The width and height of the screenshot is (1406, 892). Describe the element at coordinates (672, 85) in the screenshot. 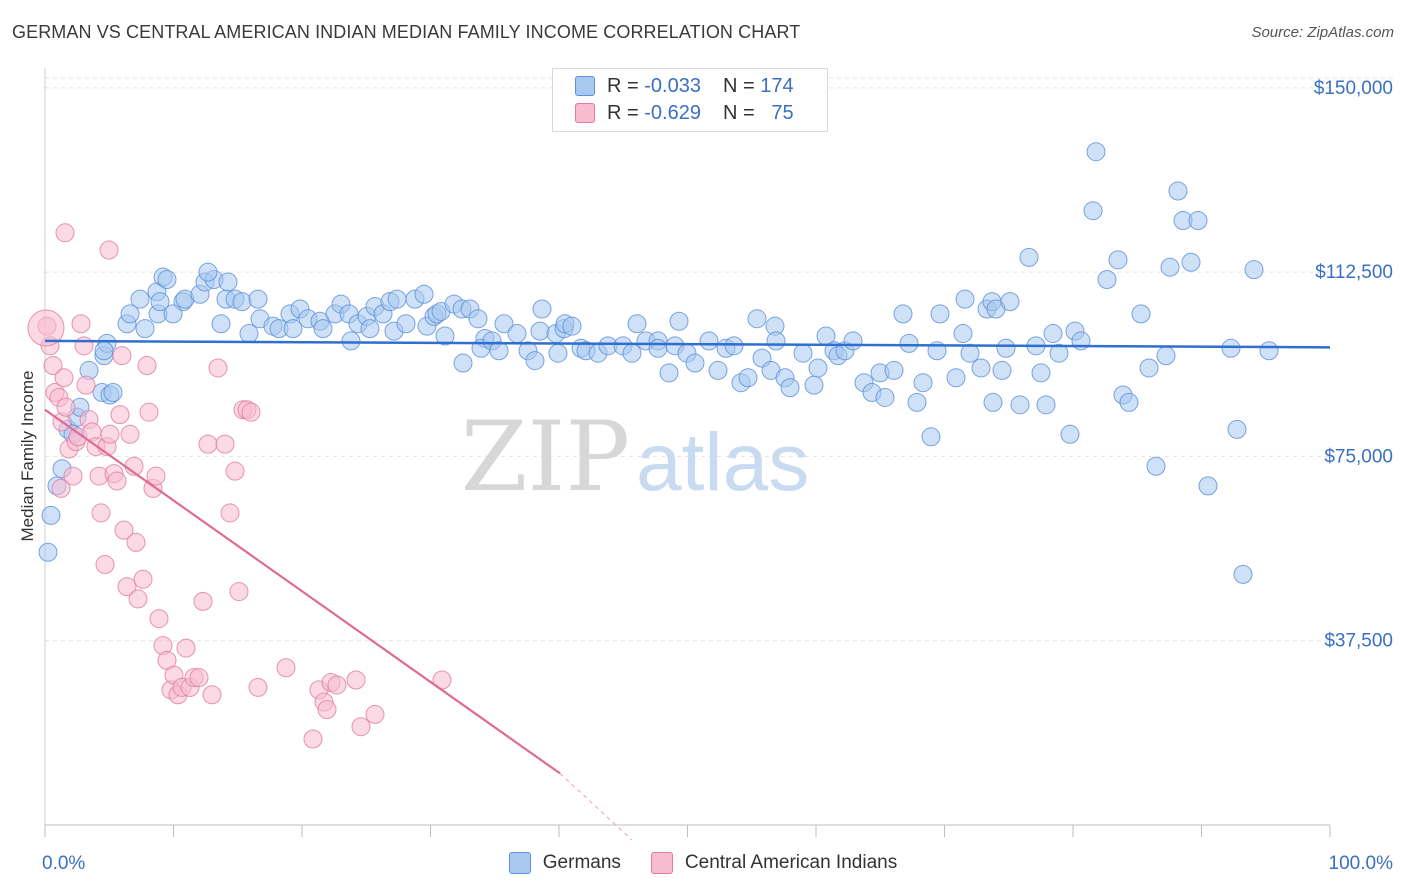

I see `legend-r-value: -0.033` at that location.